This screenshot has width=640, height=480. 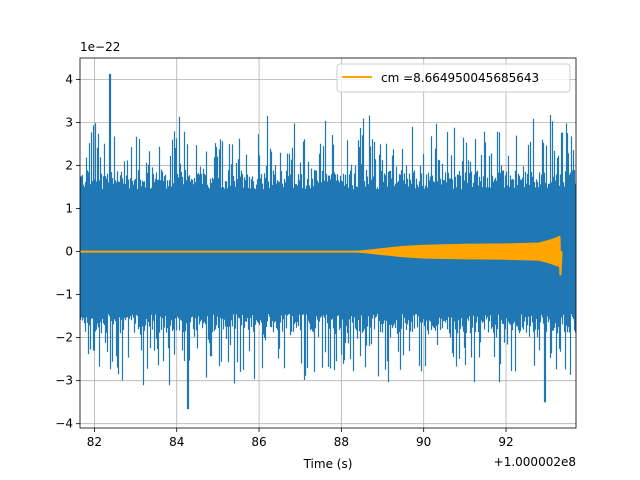 I want to click on y-axis-ticks: −4 −3 −2 −1 0 1 2 3 4, so click(x=67, y=252).